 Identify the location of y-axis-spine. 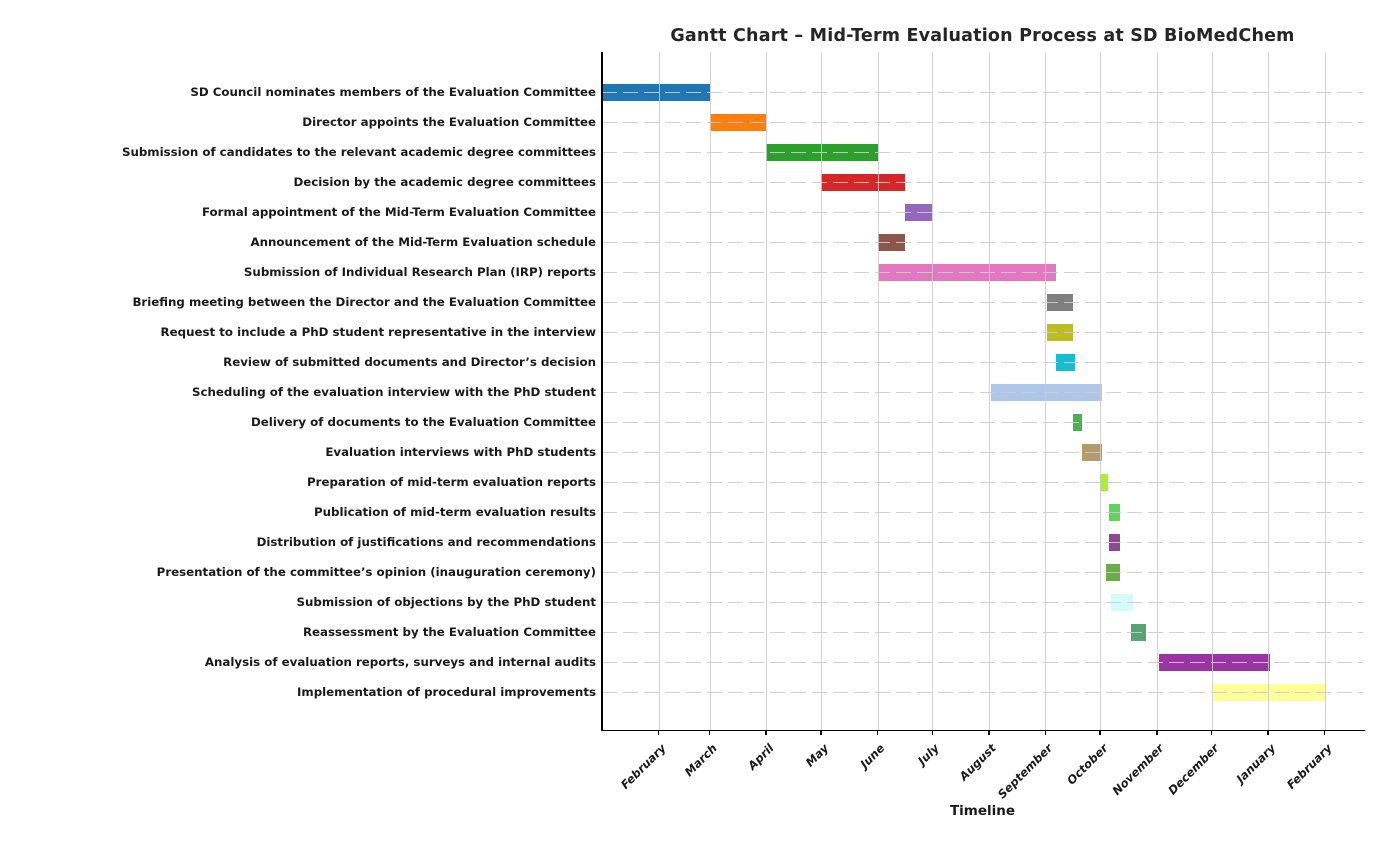
(602, 391).